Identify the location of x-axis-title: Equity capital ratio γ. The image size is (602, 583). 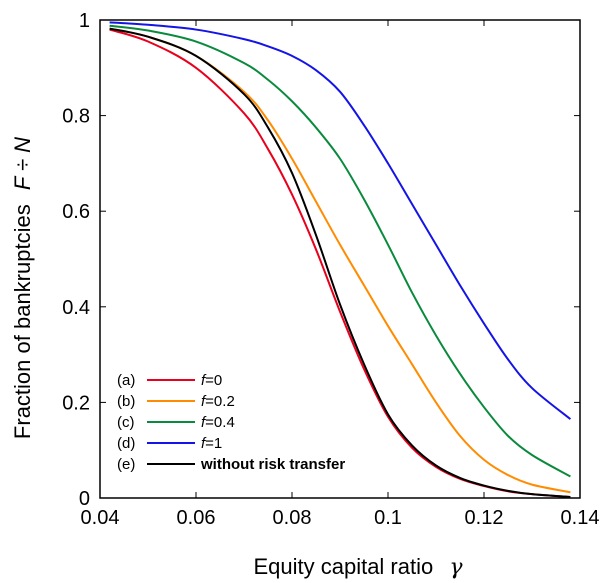
(358, 567).